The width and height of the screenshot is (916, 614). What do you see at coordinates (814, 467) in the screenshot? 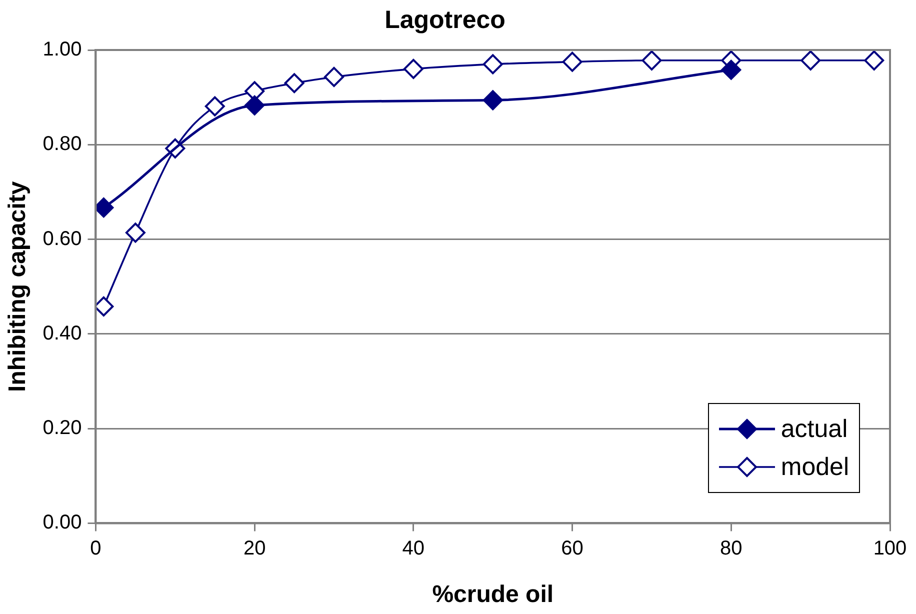
I see `legend-label: model` at bounding box center [814, 467].